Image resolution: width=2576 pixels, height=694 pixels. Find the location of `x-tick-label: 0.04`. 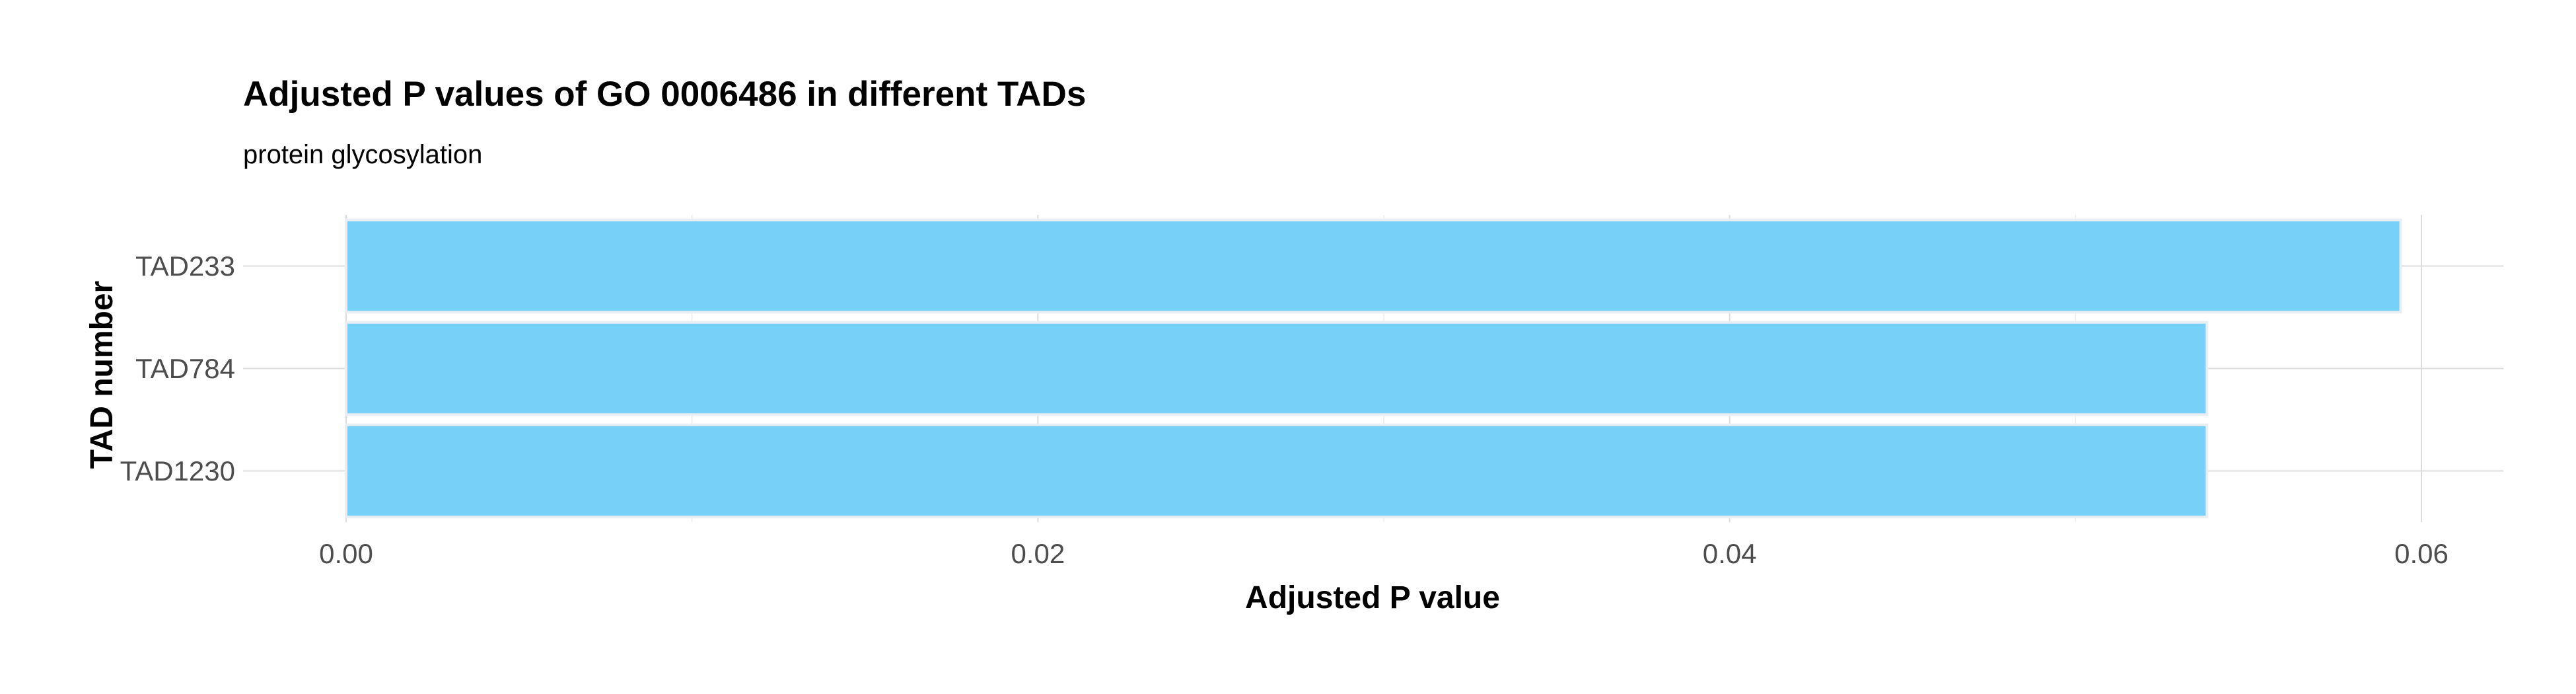

x-tick-label: 0.04 is located at coordinates (1730, 553).